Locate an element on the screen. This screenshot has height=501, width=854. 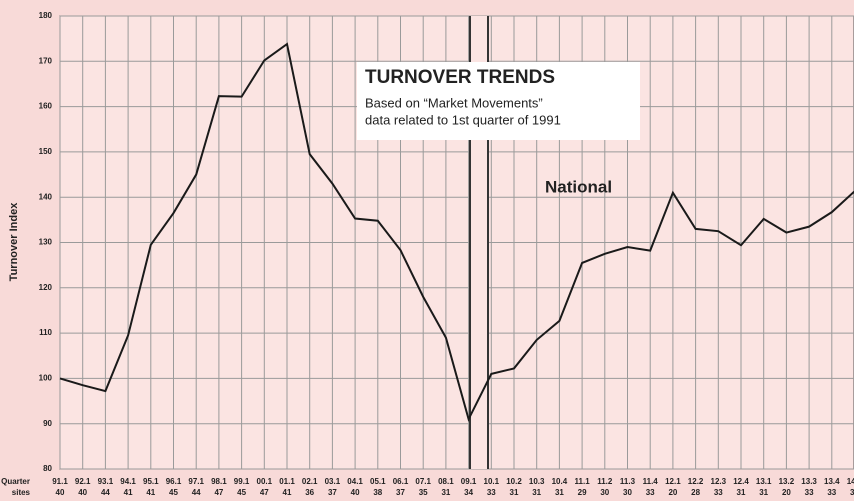
y-tick-label: 180 is located at coordinates (46, 15).